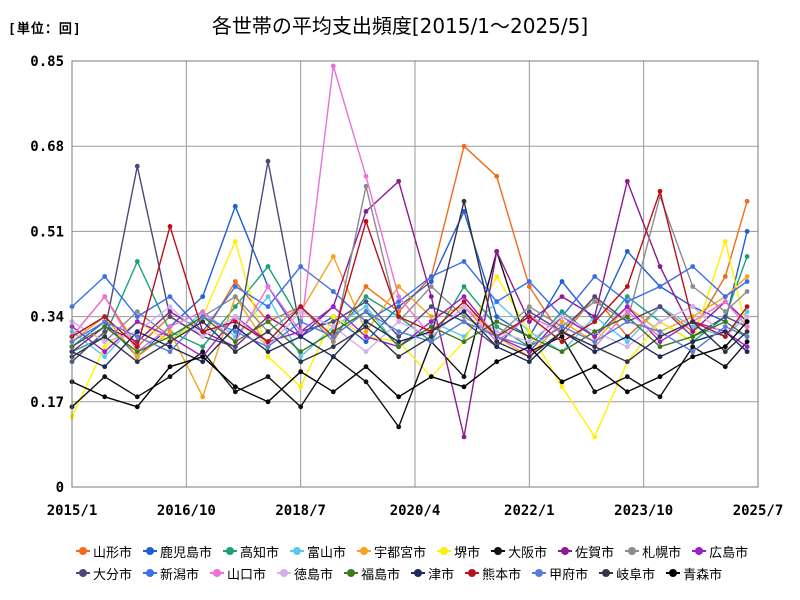 This screenshot has width=800, height=600. What do you see at coordinates (409, 364) in the screenshot?
I see `series-line` at bounding box center [409, 364].